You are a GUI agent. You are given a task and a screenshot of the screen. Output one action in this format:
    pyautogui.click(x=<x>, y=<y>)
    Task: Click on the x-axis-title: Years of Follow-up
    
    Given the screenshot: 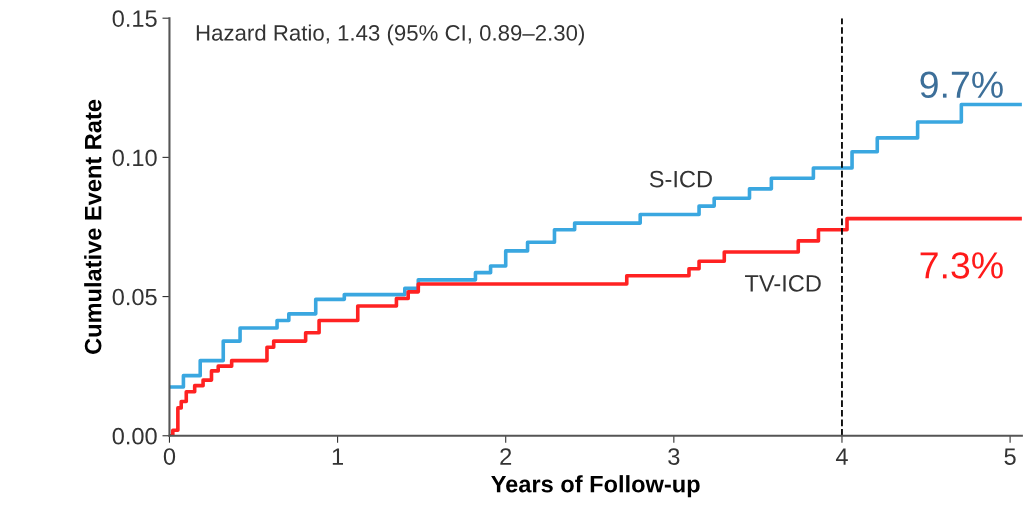 What is the action you would take?
    pyautogui.click(x=595, y=486)
    